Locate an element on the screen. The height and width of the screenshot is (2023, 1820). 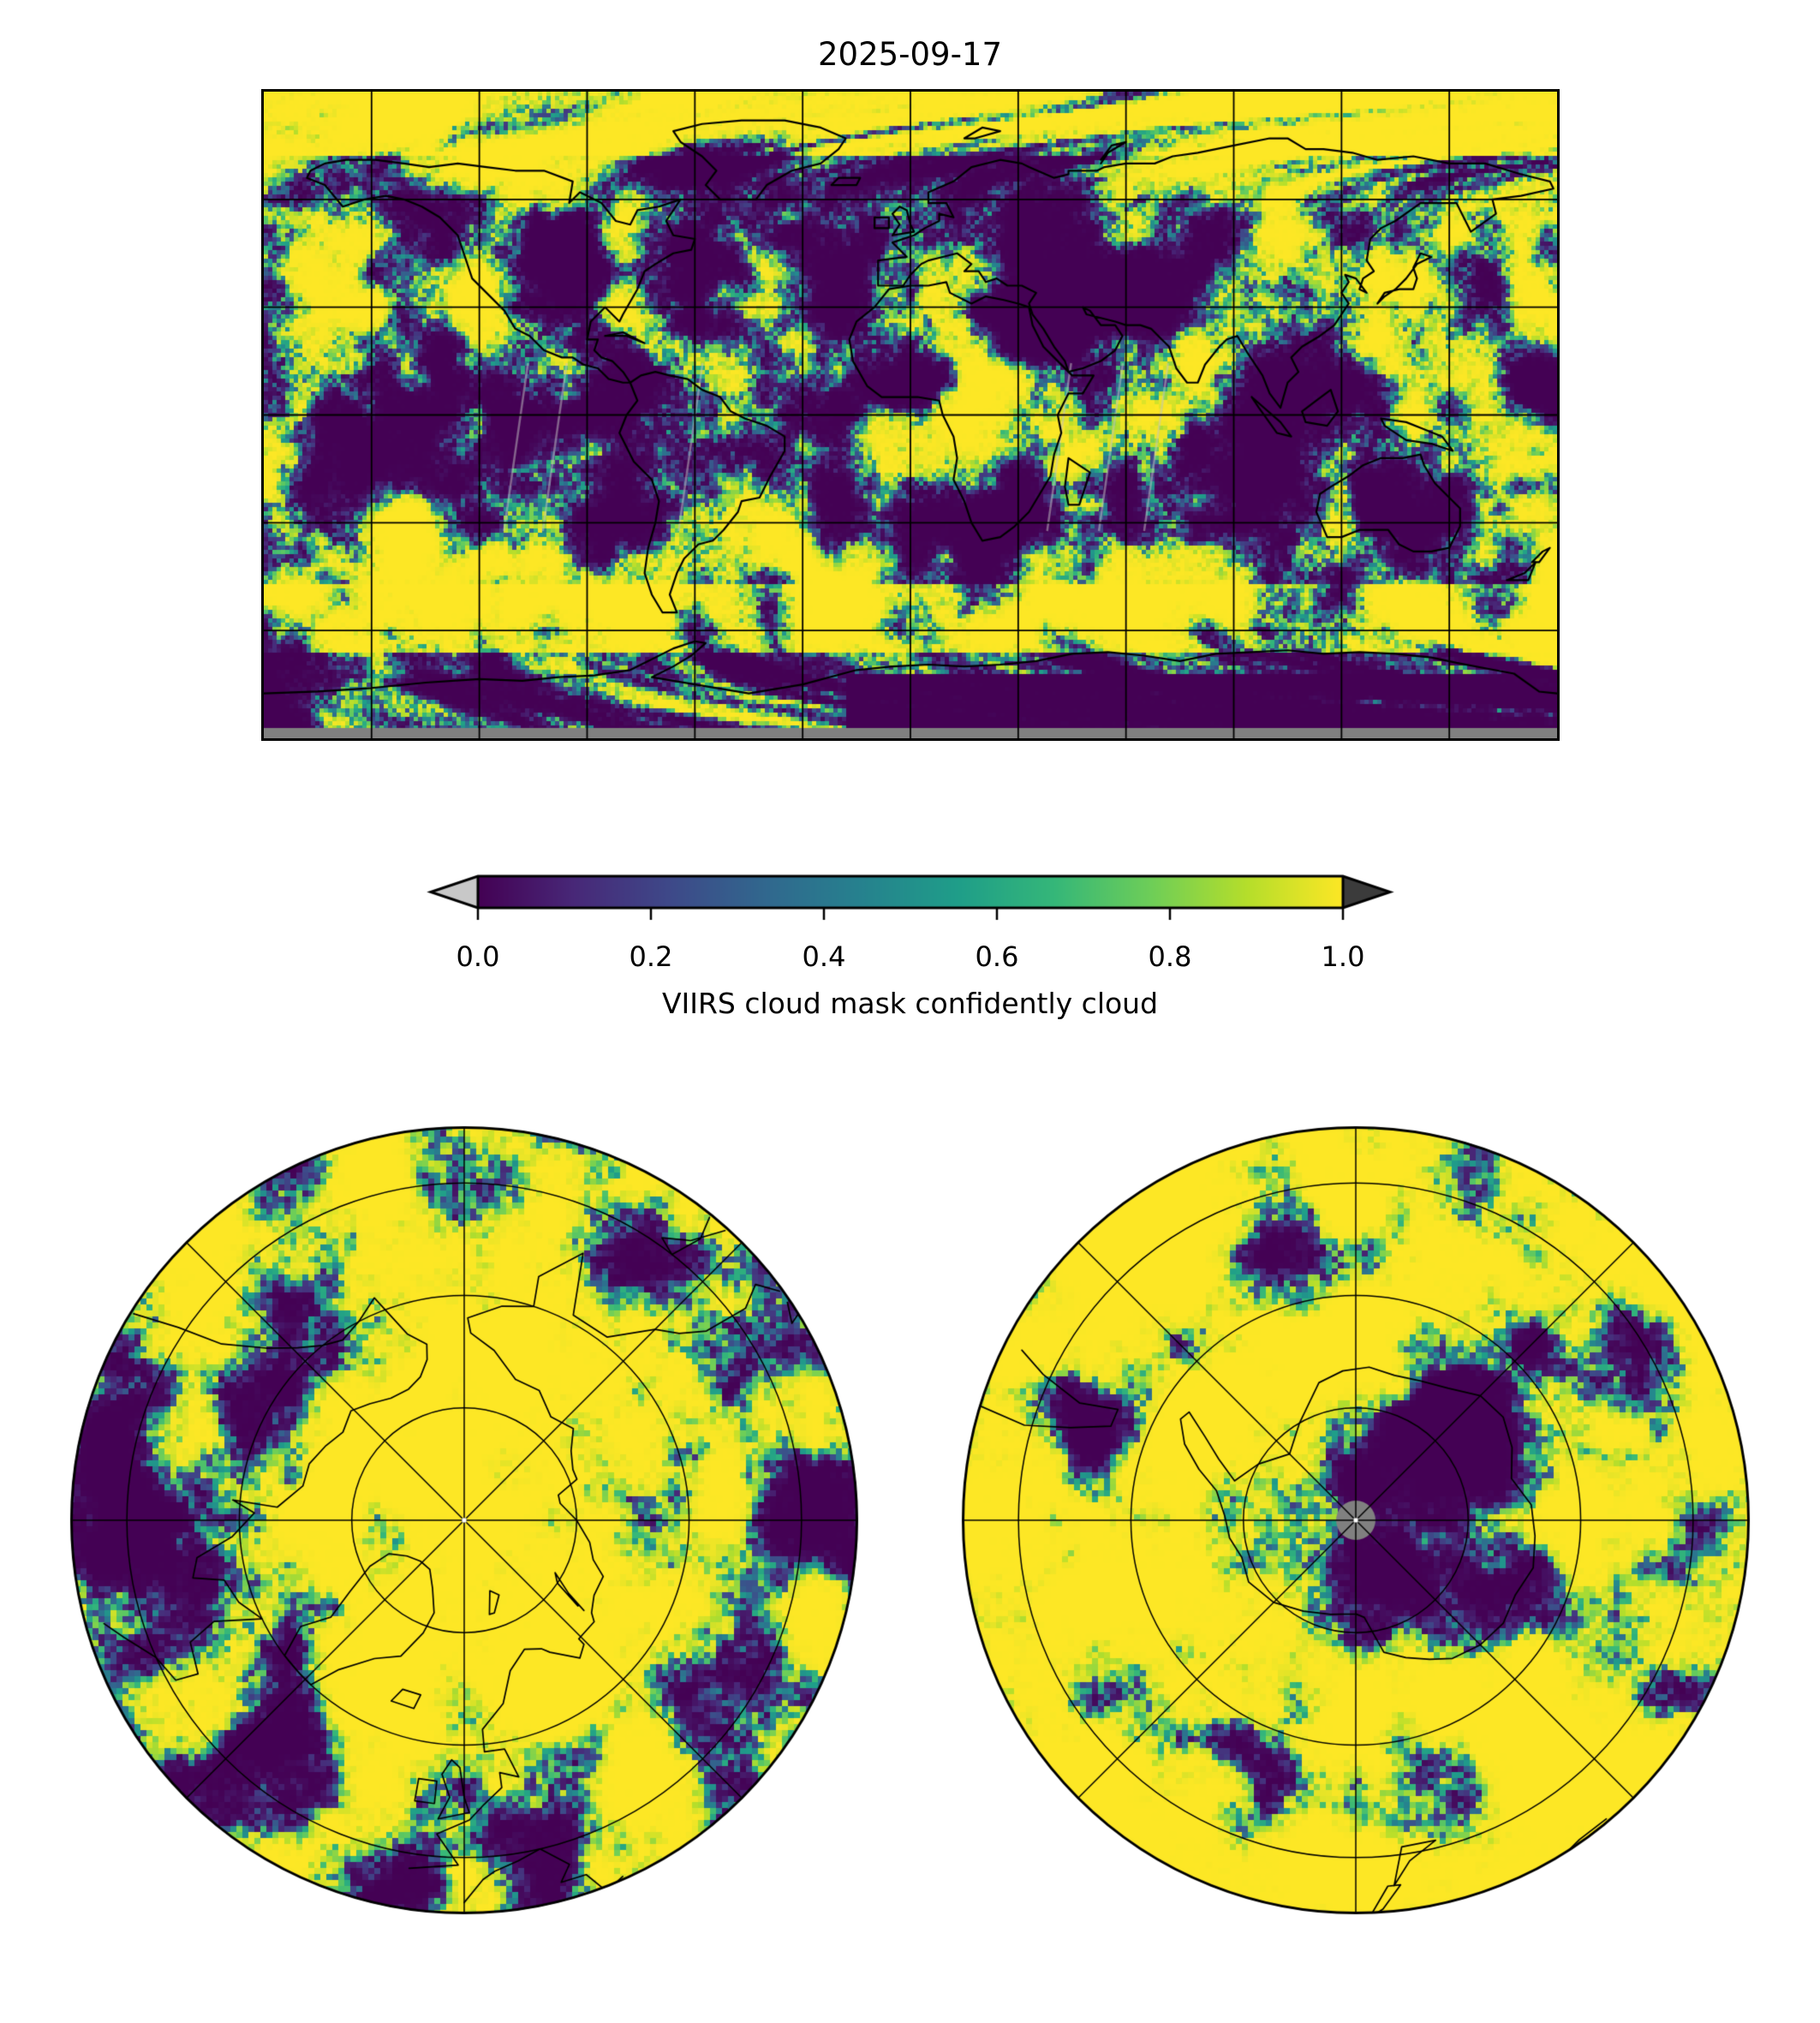
colorbar-tick-label: 0.4 is located at coordinates (824, 956).